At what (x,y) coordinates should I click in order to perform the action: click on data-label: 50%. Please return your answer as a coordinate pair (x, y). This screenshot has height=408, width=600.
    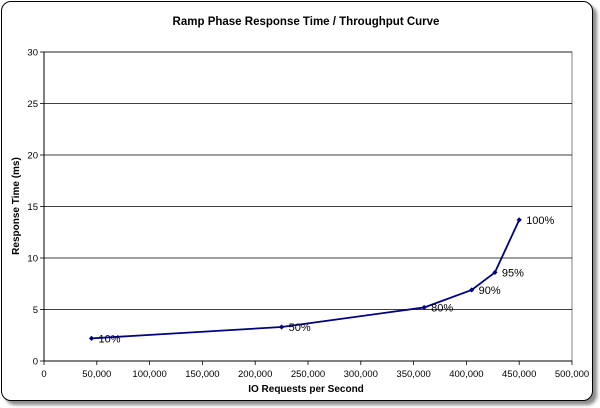
    Looking at the image, I should click on (300, 328).